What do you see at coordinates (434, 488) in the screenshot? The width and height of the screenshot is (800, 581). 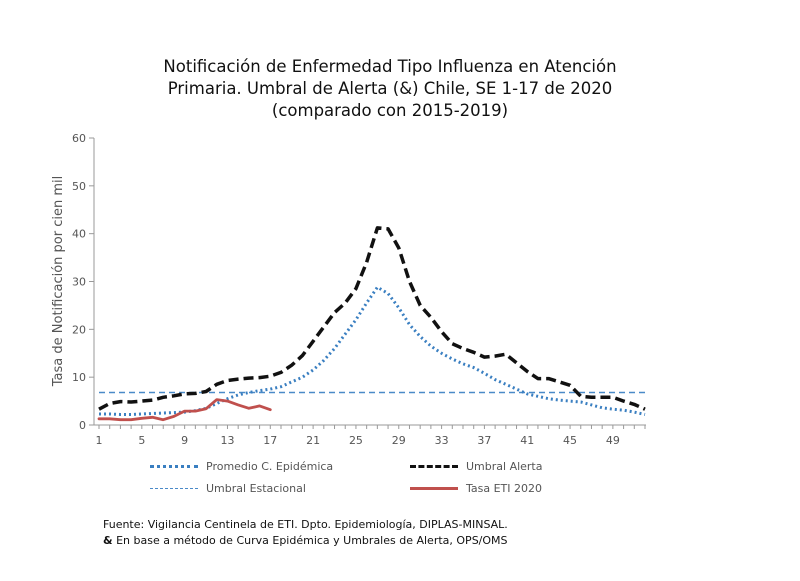 I see `legend-swatch-solid` at bounding box center [434, 488].